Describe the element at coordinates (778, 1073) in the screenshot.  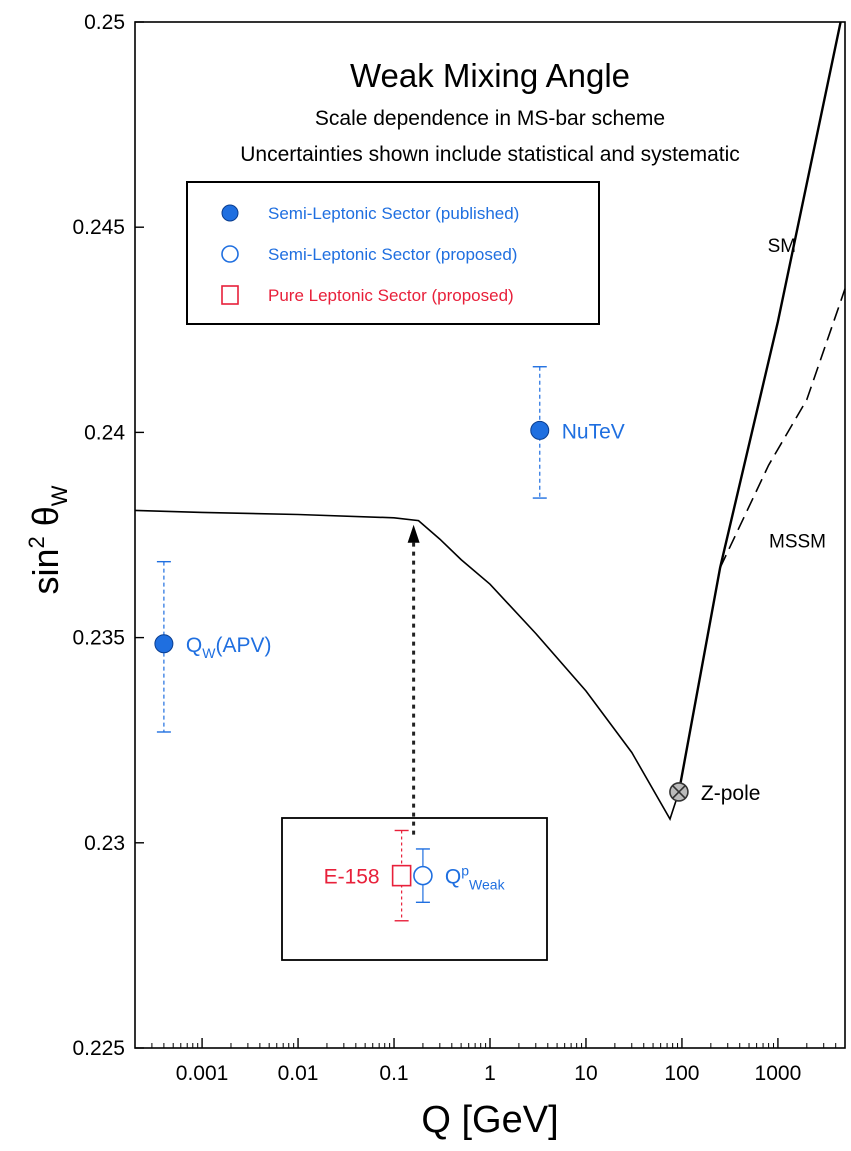
I see `x-tick-label: 1000` at that location.